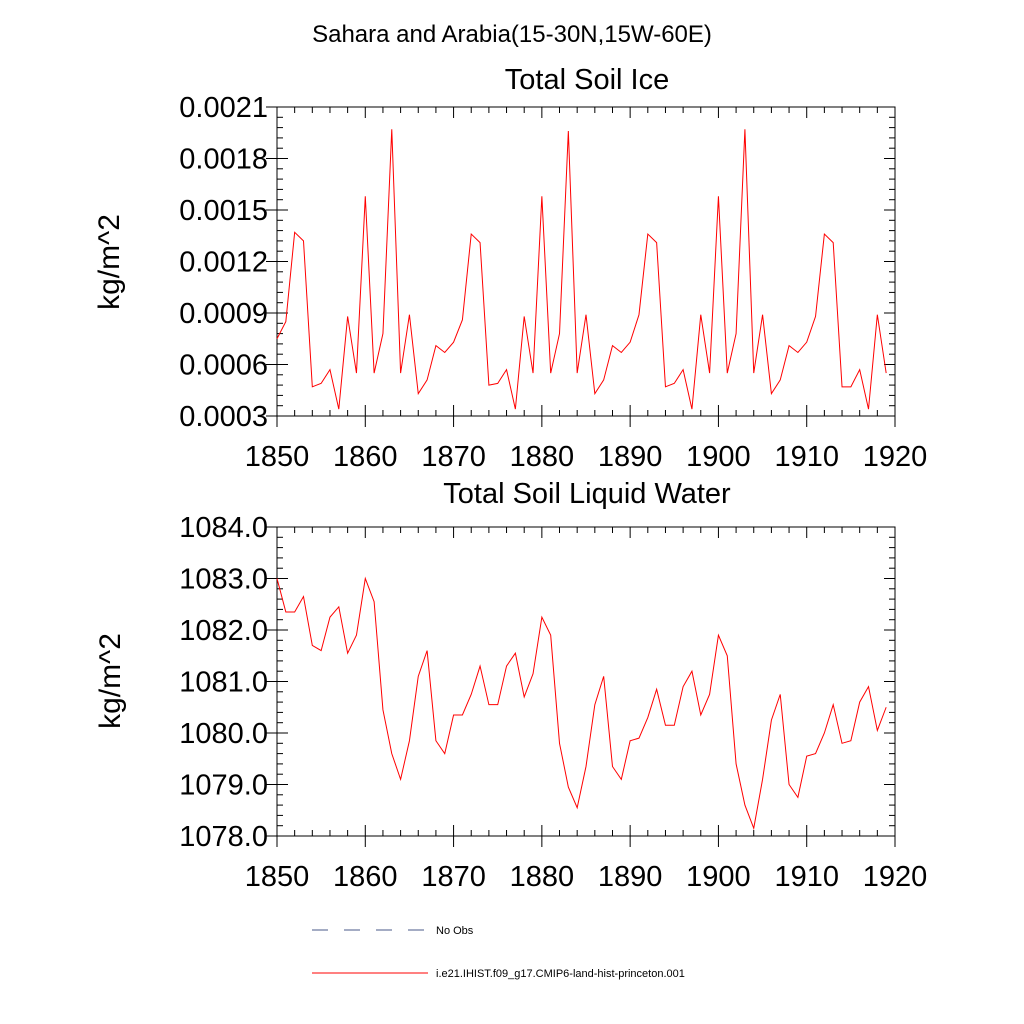 This screenshot has height=1024, width=1024. What do you see at coordinates (223, 580) in the screenshot?
I see `y-tick-label: 1083.0` at bounding box center [223, 580].